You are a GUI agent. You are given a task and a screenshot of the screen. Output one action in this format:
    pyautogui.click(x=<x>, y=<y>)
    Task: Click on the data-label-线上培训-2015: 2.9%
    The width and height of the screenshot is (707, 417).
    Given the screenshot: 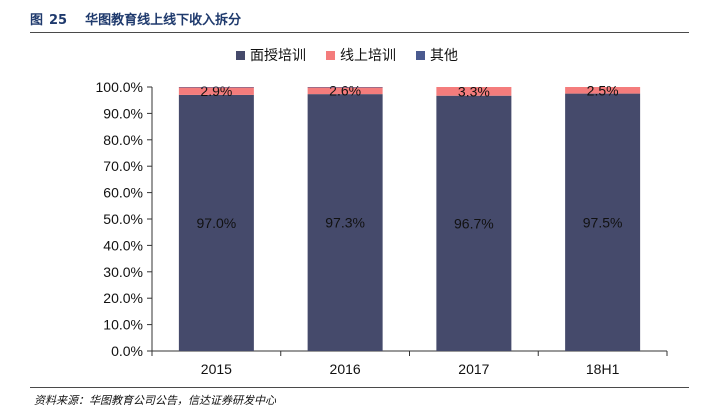 What is the action you would take?
    pyautogui.click(x=216, y=91)
    